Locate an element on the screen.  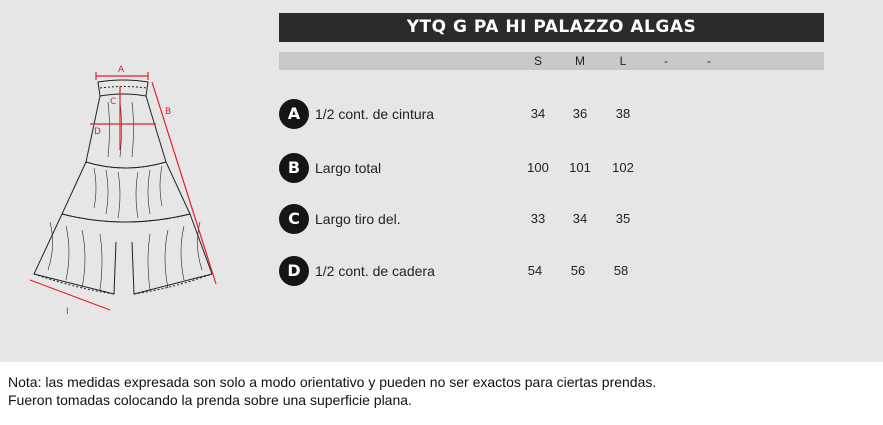
waistband-outline is located at coordinates (123, 88).